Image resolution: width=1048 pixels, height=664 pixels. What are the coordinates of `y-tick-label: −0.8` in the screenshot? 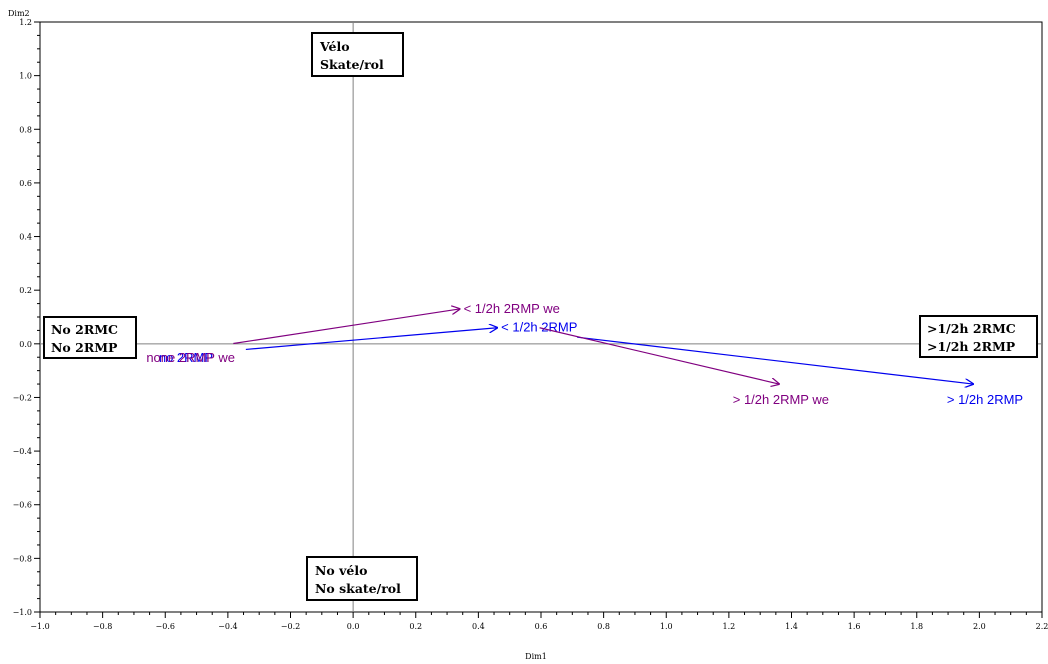 It's located at (22, 558).